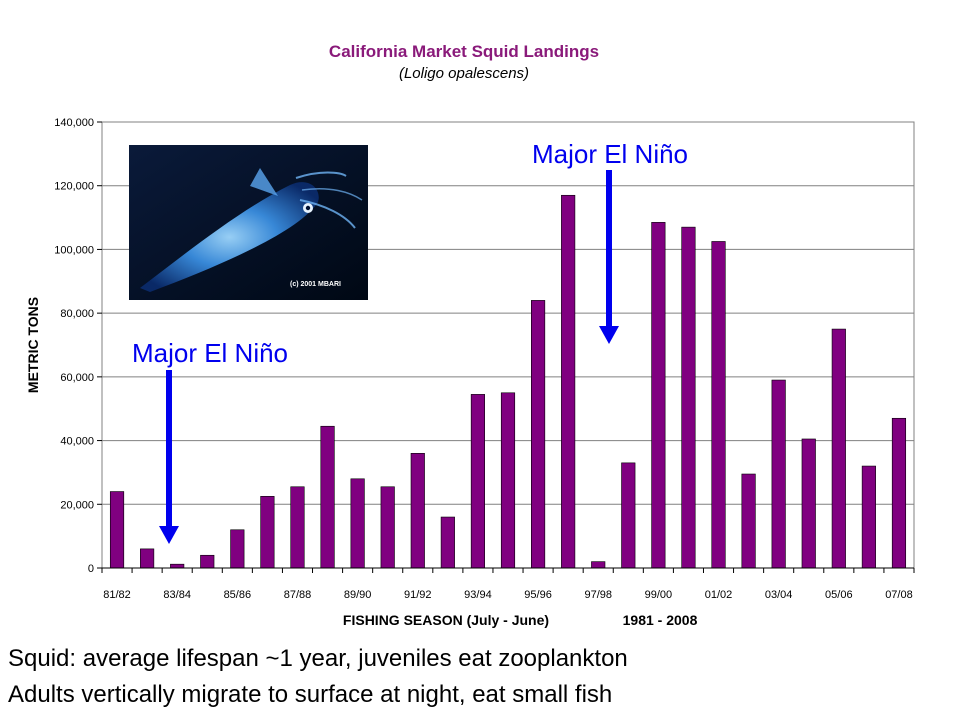  Describe the element at coordinates (77, 314) in the screenshot. I see `y-tick-label: 80,000` at that location.